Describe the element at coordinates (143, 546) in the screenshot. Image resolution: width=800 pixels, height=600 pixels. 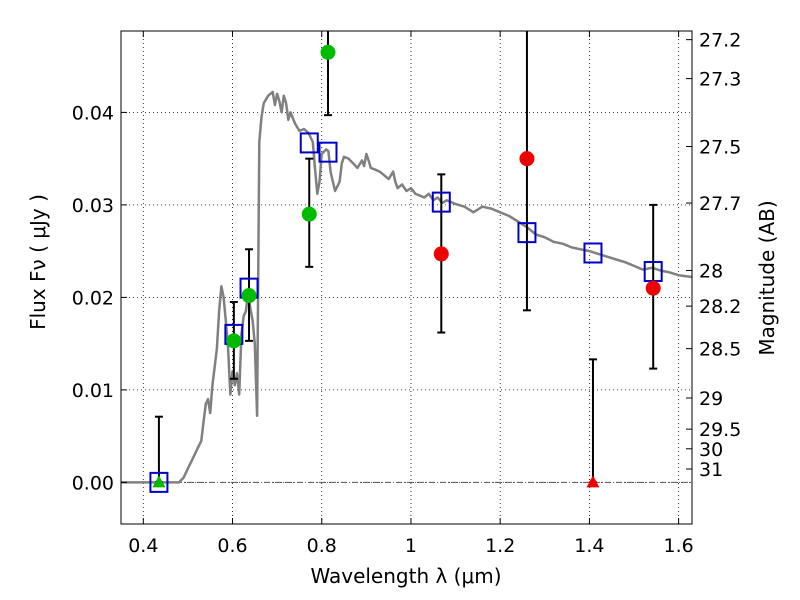
I see `x-tick-label: 0.4` at that location.